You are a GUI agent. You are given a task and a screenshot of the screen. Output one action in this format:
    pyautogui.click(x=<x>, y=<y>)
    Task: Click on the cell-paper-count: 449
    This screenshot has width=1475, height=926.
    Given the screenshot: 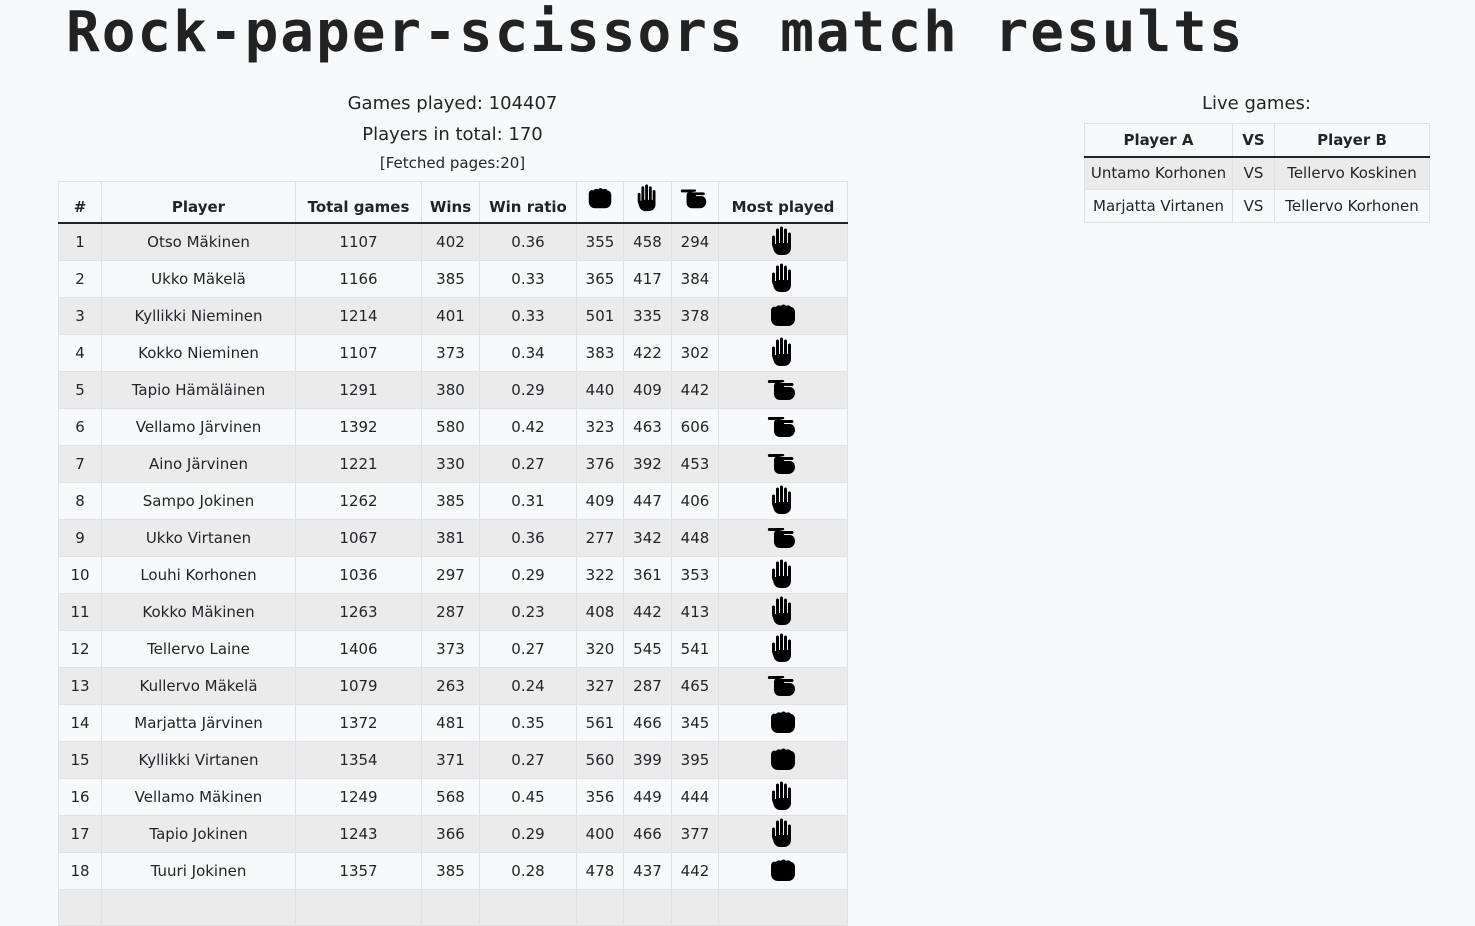 What is the action you would take?
    pyautogui.click(x=647, y=797)
    